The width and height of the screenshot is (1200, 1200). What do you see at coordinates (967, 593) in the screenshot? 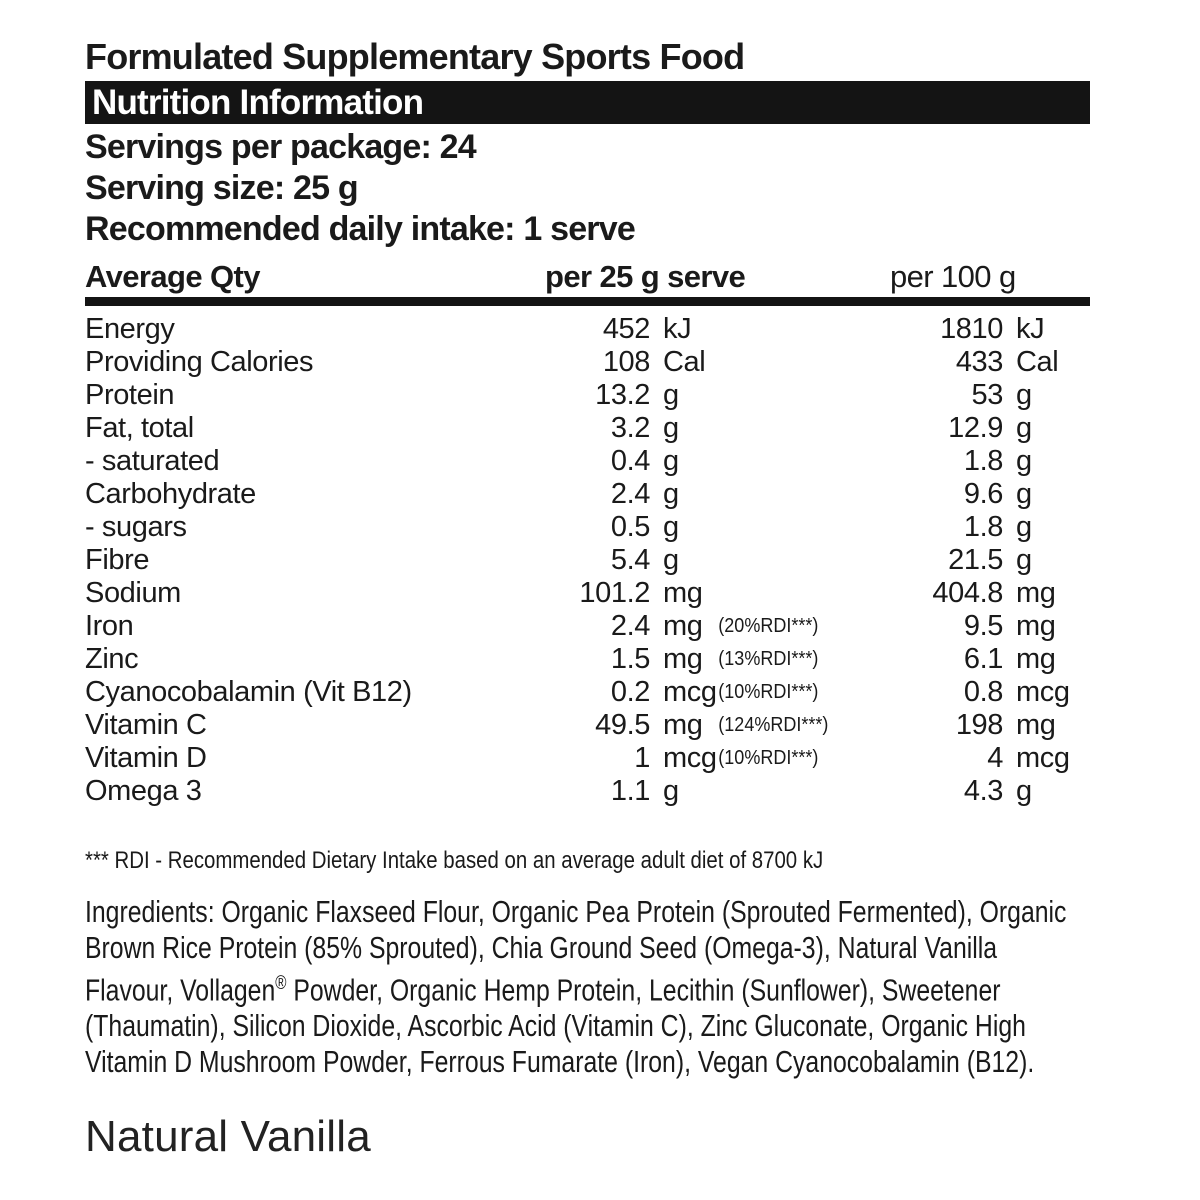
I see `per-100g-value: 404.8` at bounding box center [967, 593].